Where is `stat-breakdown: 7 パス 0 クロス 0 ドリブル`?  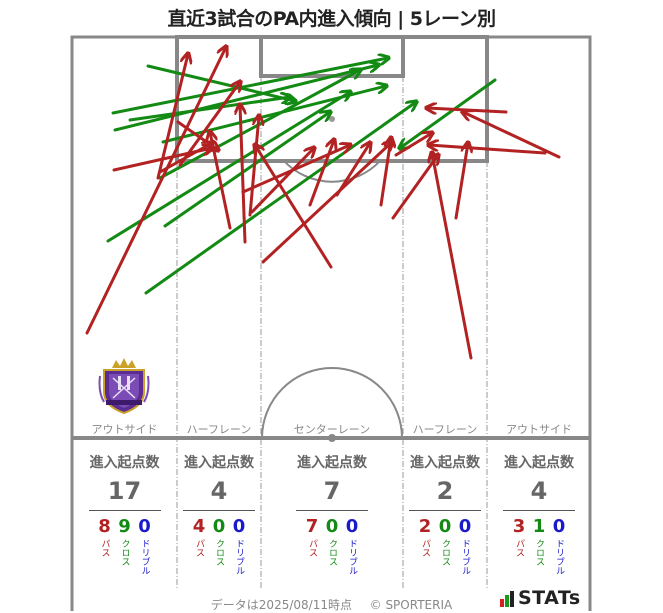
stat-breakdown: 7 パス 0 クロス 0 ドリブル is located at coordinates (332, 546).